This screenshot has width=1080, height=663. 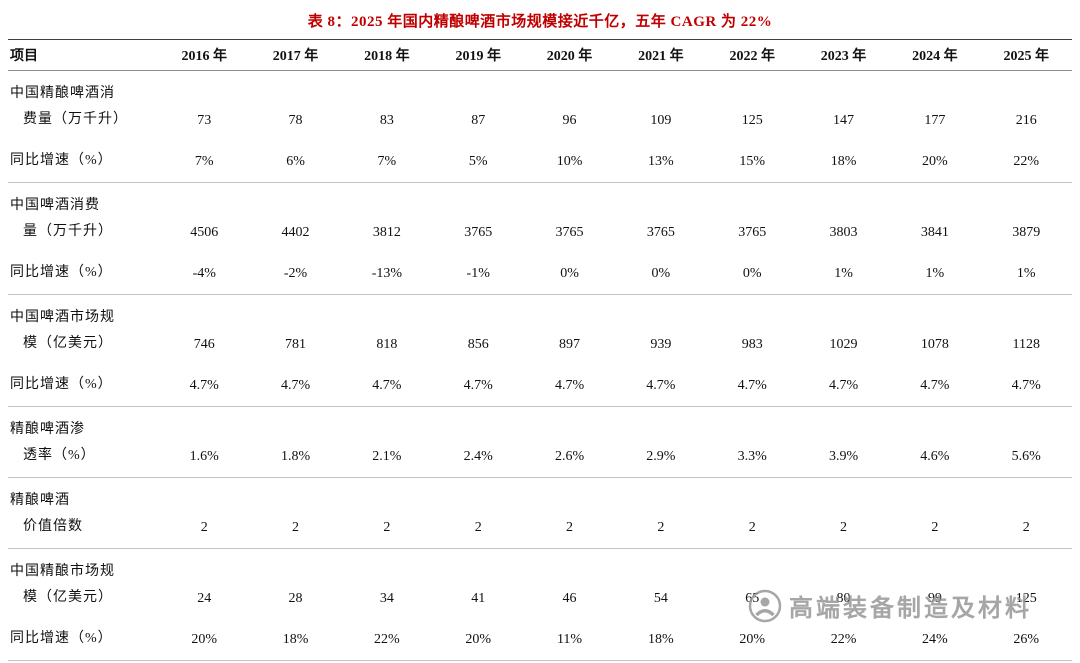 I want to click on cell-value: 1%, so click(x=843, y=274).